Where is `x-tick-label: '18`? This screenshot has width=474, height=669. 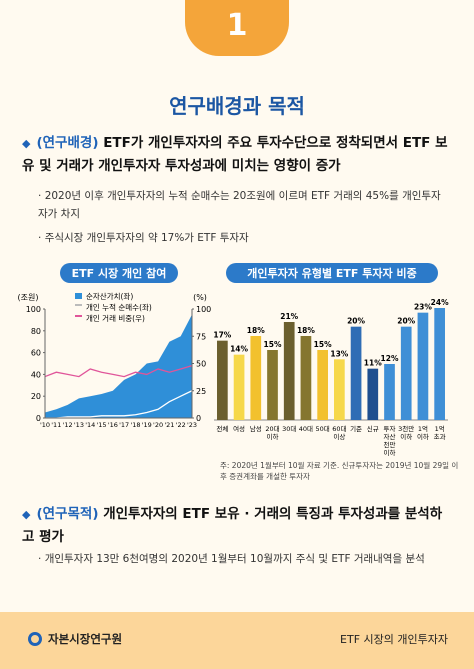
x-tick-label: '18 is located at coordinates (135, 425).